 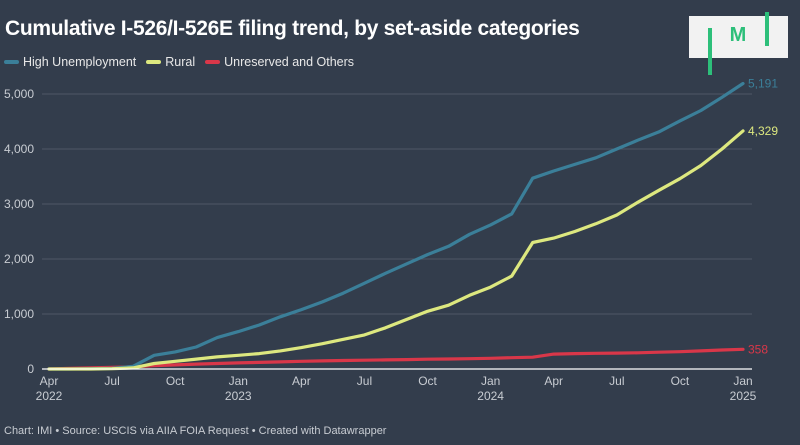 What do you see at coordinates (710, 51) in the screenshot?
I see `logo-bar-left` at bounding box center [710, 51].